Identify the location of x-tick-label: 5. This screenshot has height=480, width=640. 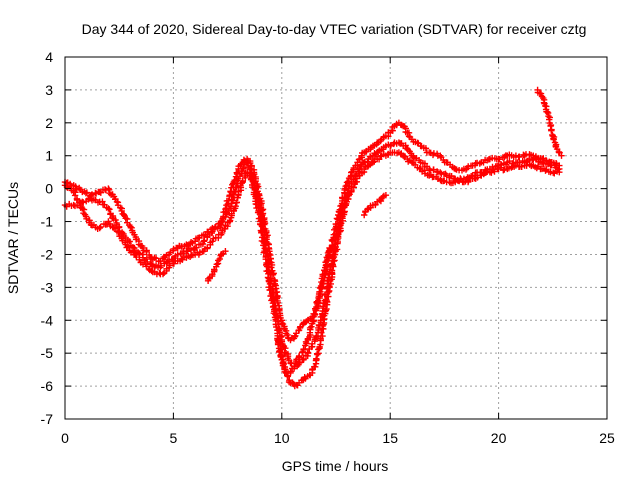
(174, 438).